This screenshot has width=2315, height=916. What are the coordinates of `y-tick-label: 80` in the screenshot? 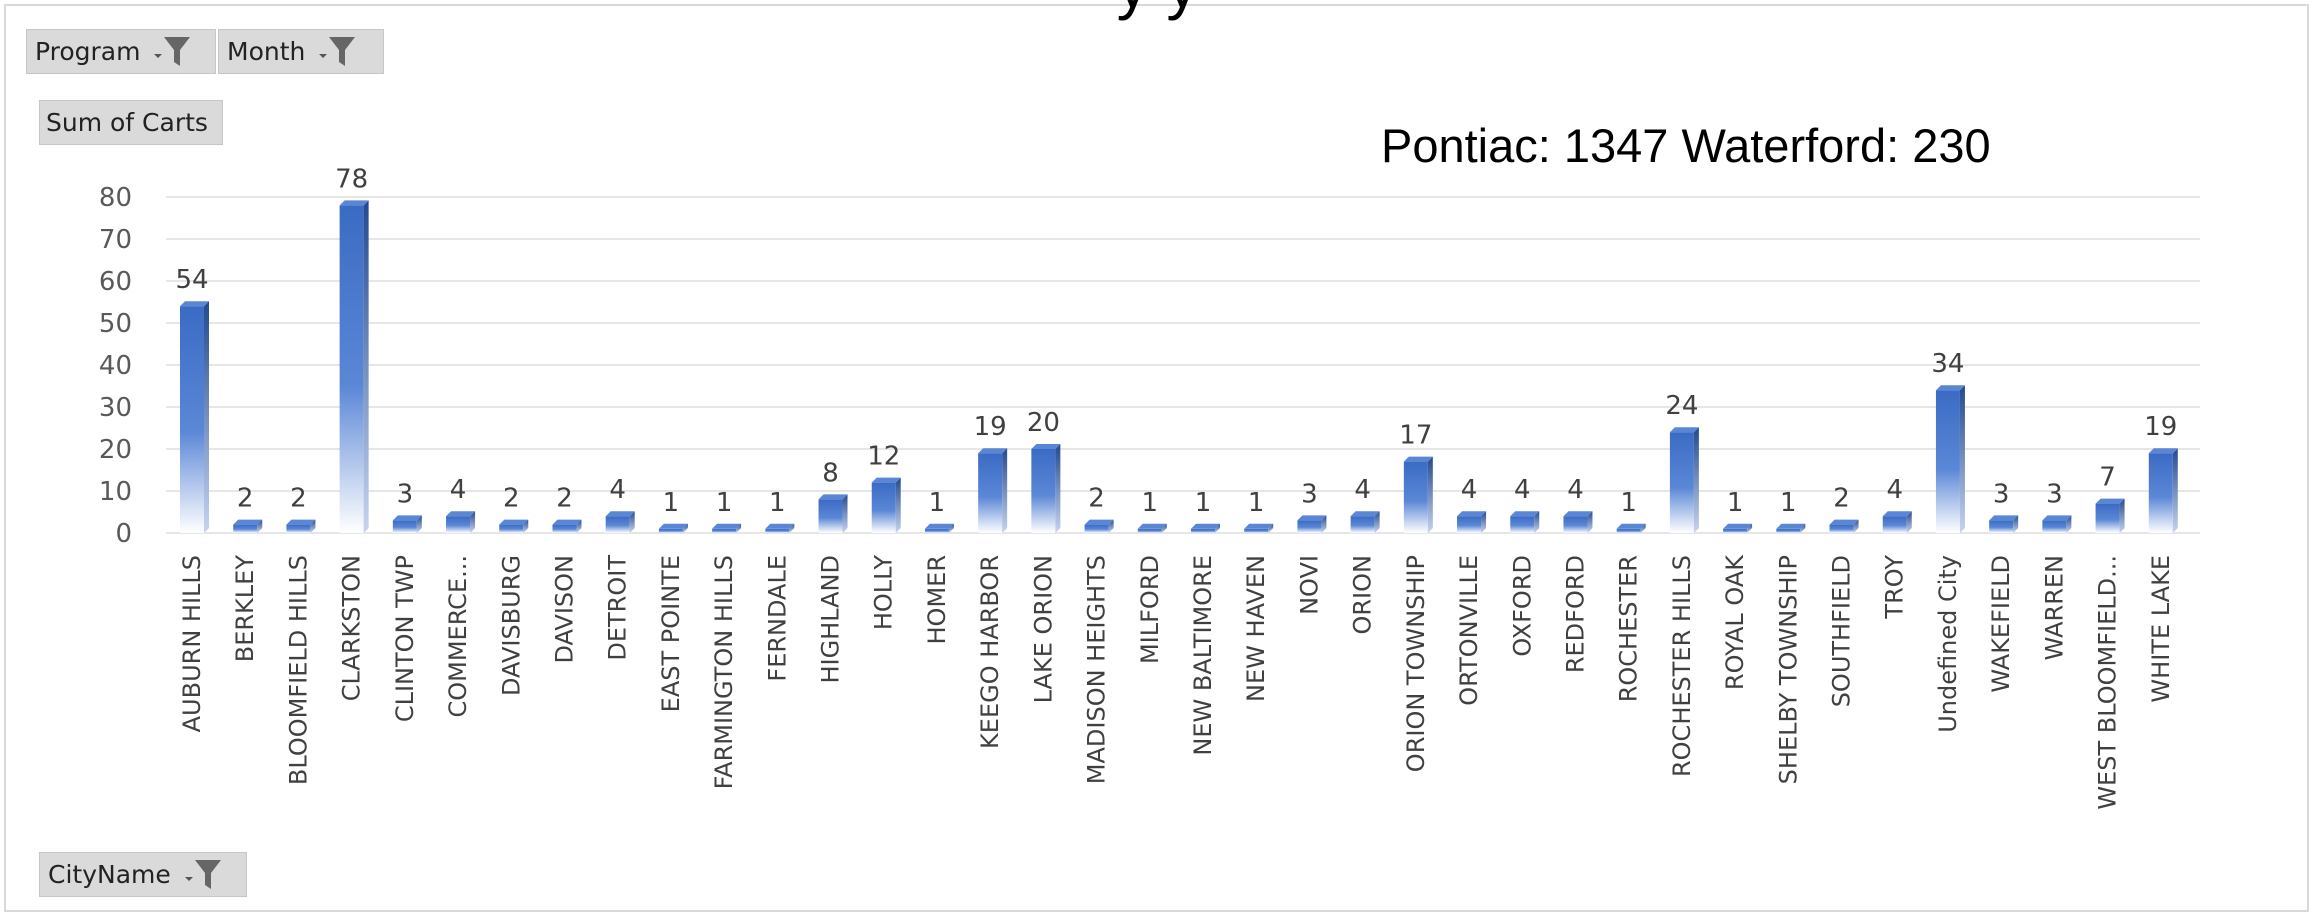 It's located at (115, 198).